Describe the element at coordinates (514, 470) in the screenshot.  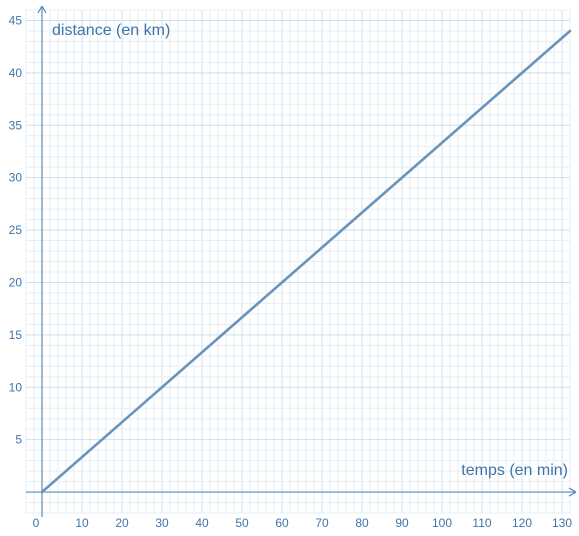
I see `x-axis-title: temps (en min)` at that location.